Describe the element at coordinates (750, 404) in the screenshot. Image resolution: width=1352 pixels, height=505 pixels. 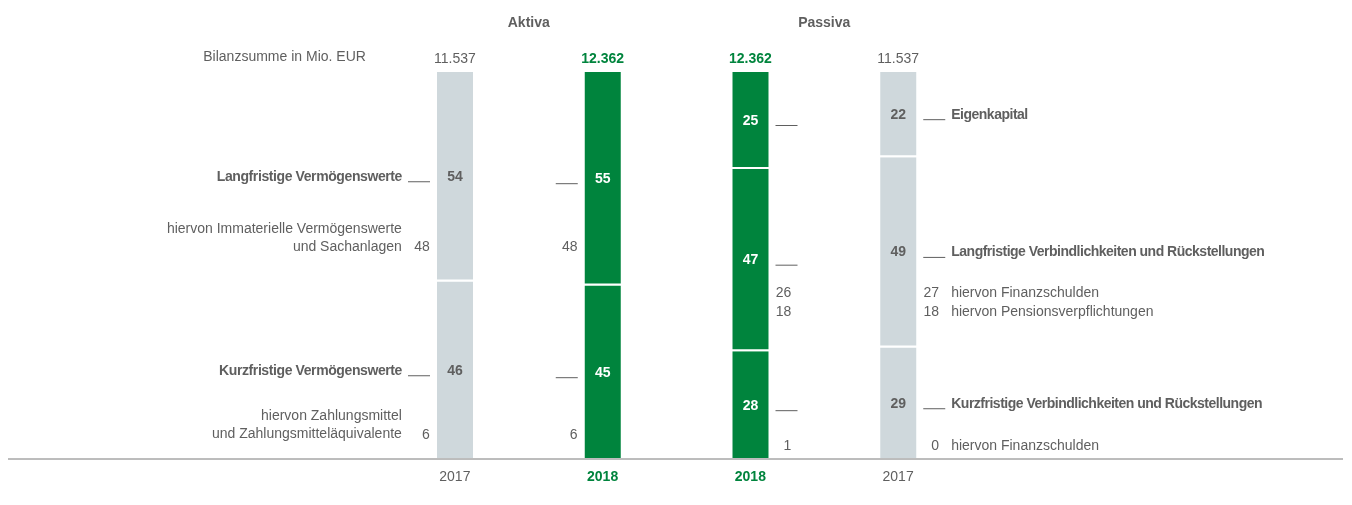
I see `data-label: 28` at that location.